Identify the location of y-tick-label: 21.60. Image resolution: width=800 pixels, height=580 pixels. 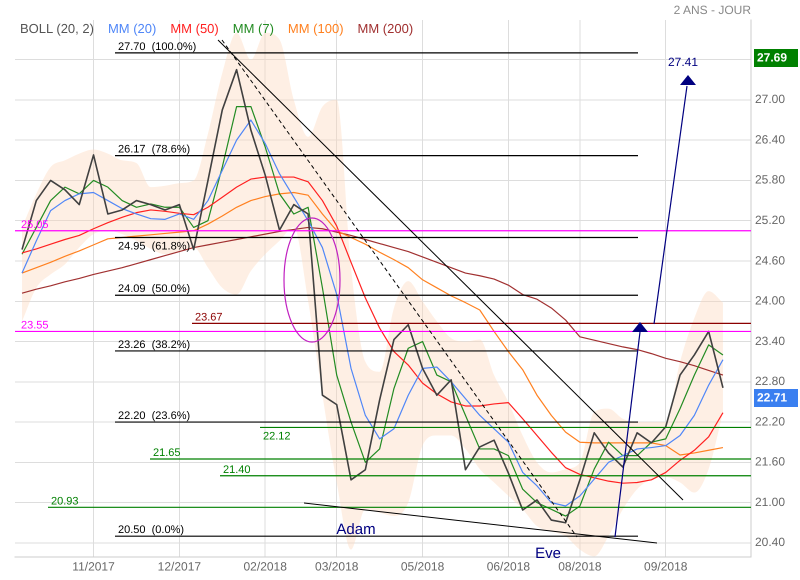
(770, 461).